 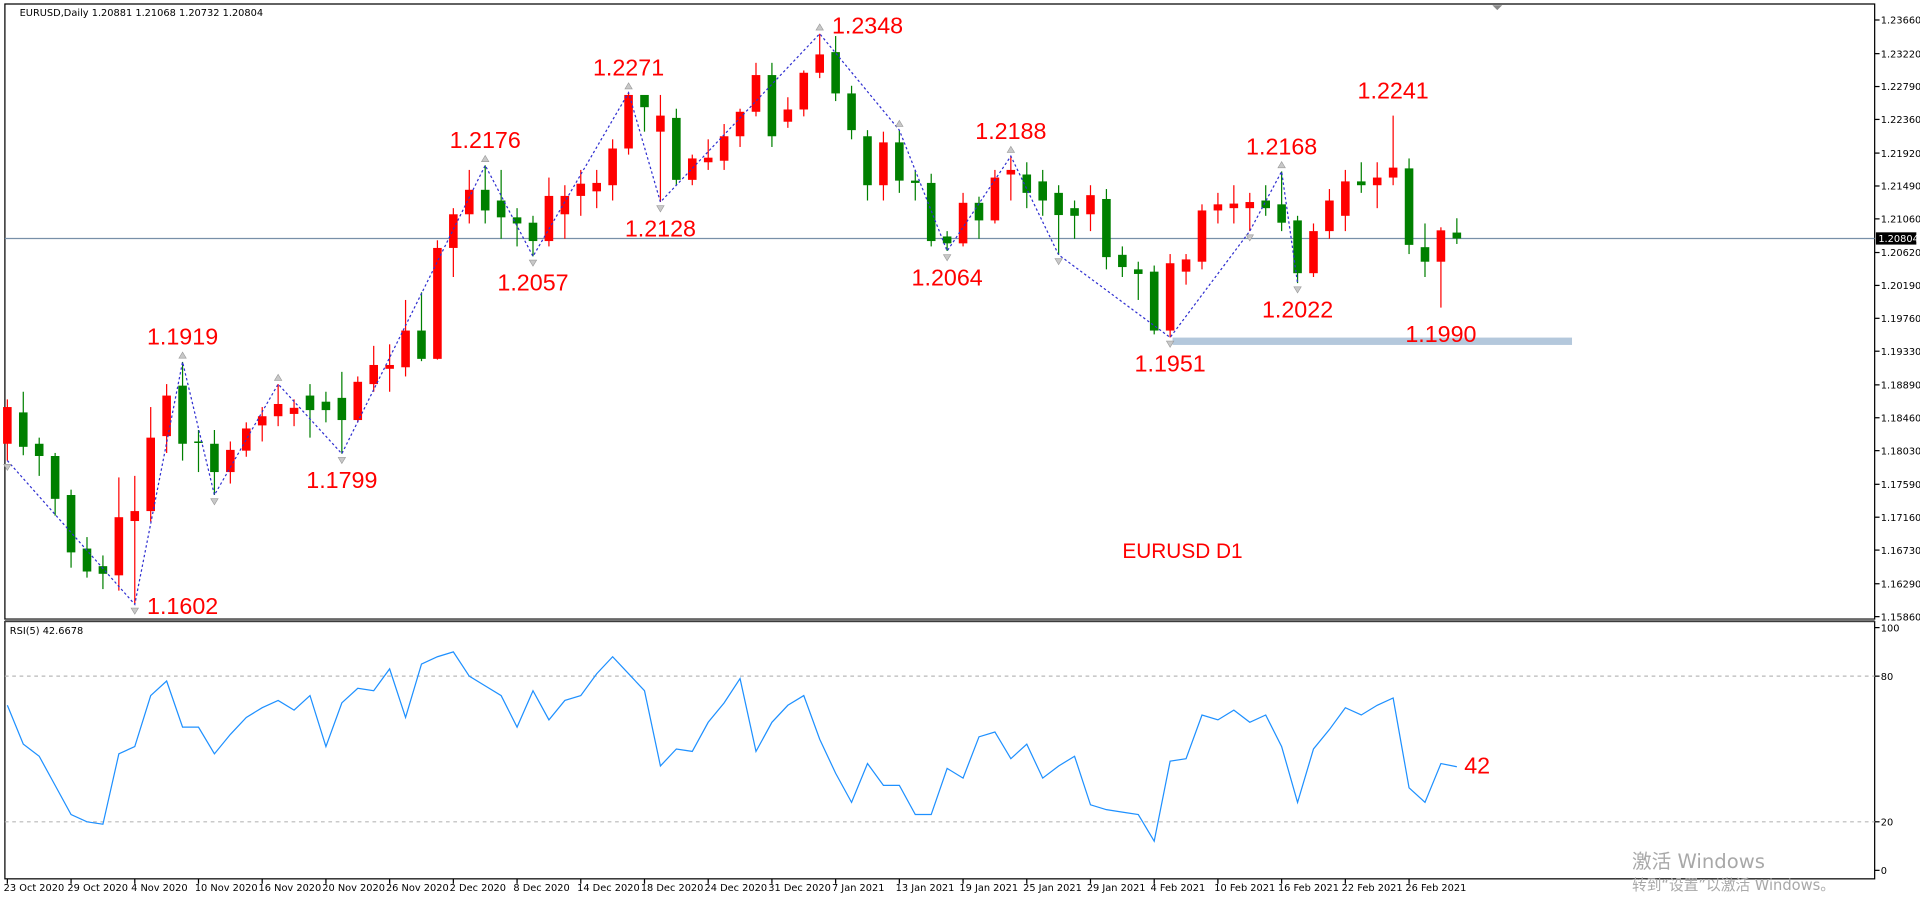 I want to click on swing-label: 1.2188, so click(x=1010, y=131).